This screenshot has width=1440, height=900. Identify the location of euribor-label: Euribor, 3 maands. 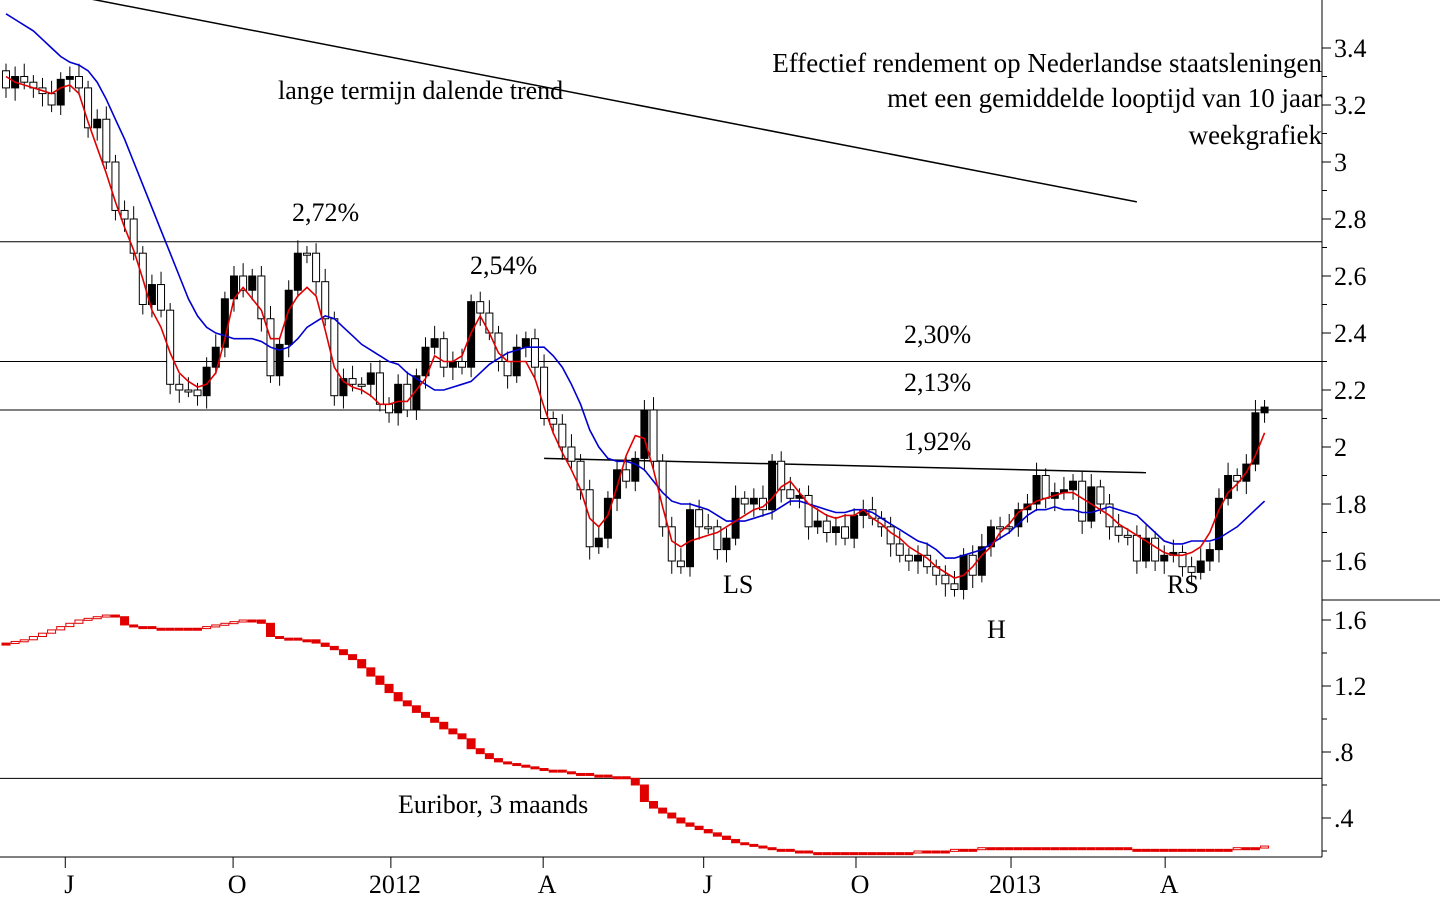
(493, 804).